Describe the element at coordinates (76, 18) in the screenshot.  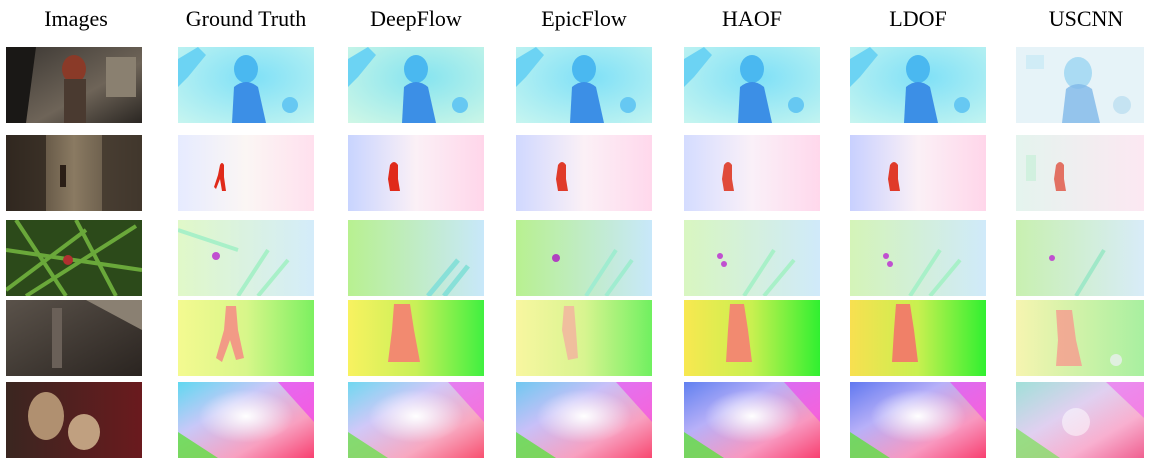
I see `column-header-images: Images` at that location.